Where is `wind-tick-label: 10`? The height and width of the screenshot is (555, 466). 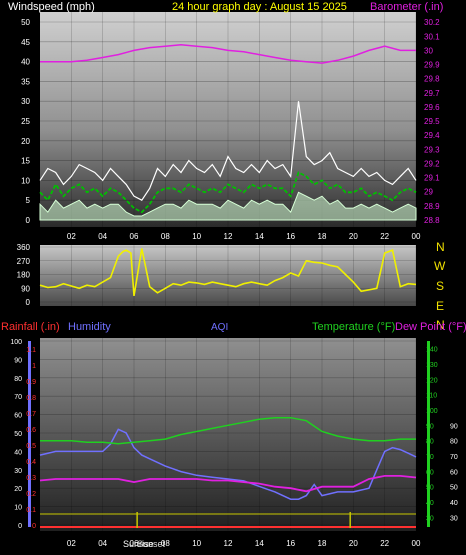 wind-tick-label: 10 is located at coordinates (25, 180).